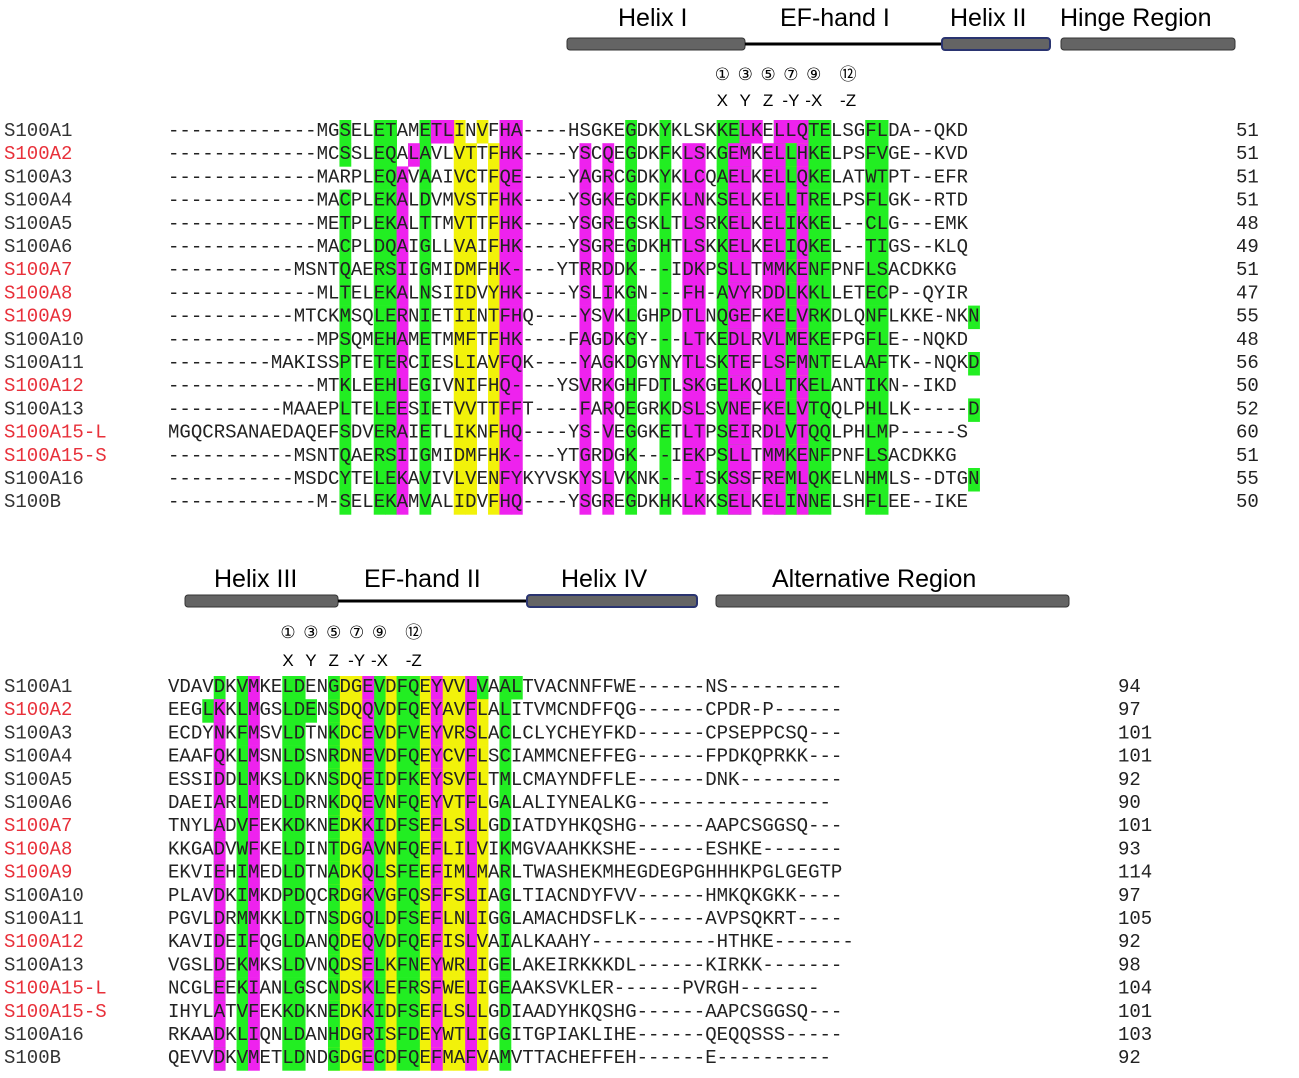 The image size is (1299, 1078). I want to click on sequence-length: 104, so click(1135, 989).